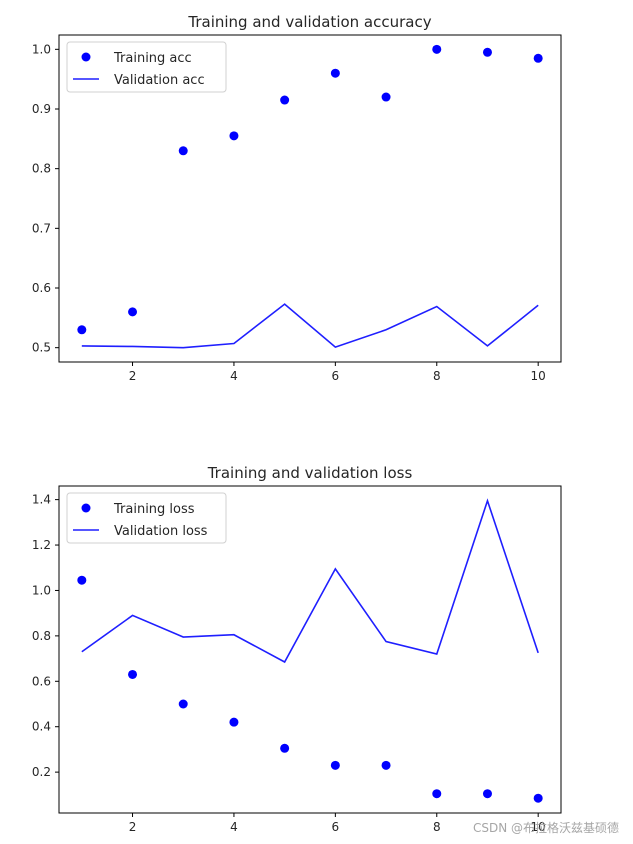 The height and width of the screenshot is (844, 633). Describe the element at coordinates (152, 58) in the screenshot. I see `legend-label: Training acc` at that location.